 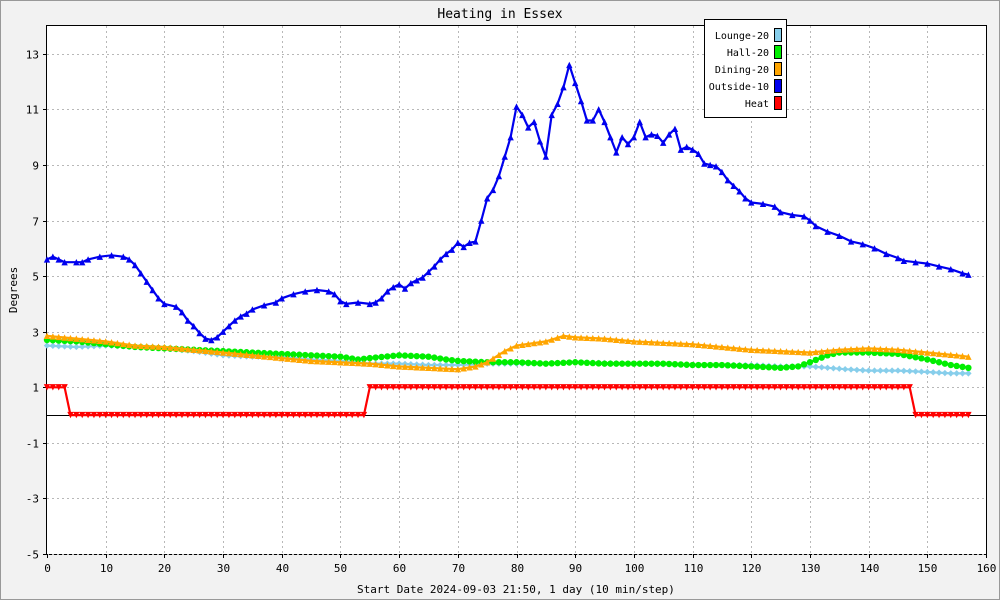 What do you see at coordinates (742, 70) in the screenshot?
I see `legend-dining-20-label: Dining-20` at bounding box center [742, 70].